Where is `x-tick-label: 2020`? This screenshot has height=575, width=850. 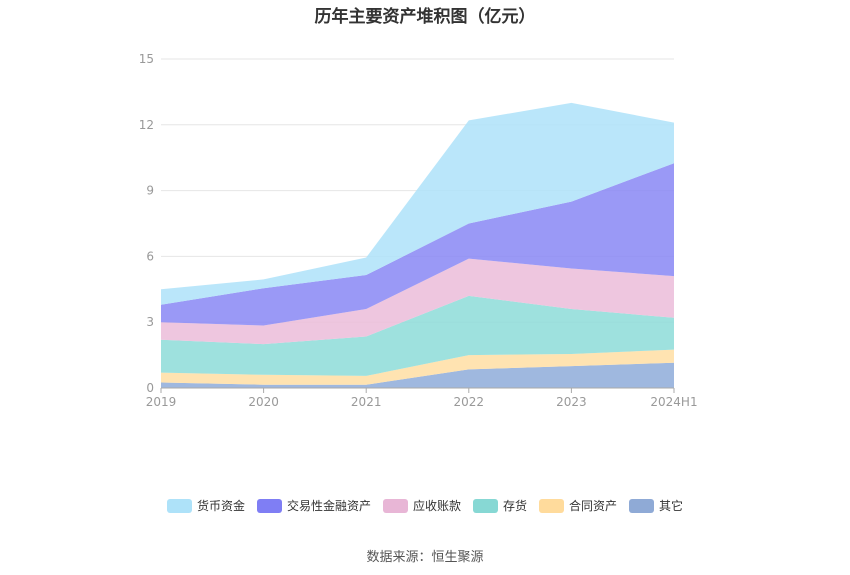
x-tick-label: 2020 is located at coordinates (263, 402).